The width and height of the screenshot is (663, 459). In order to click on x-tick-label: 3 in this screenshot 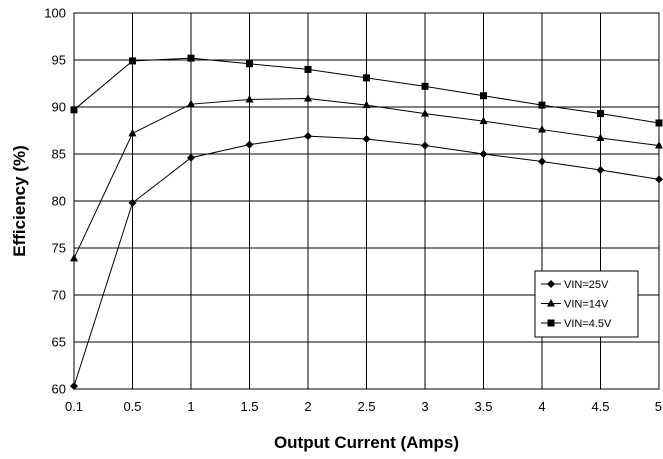, I will do `click(424, 406)`.